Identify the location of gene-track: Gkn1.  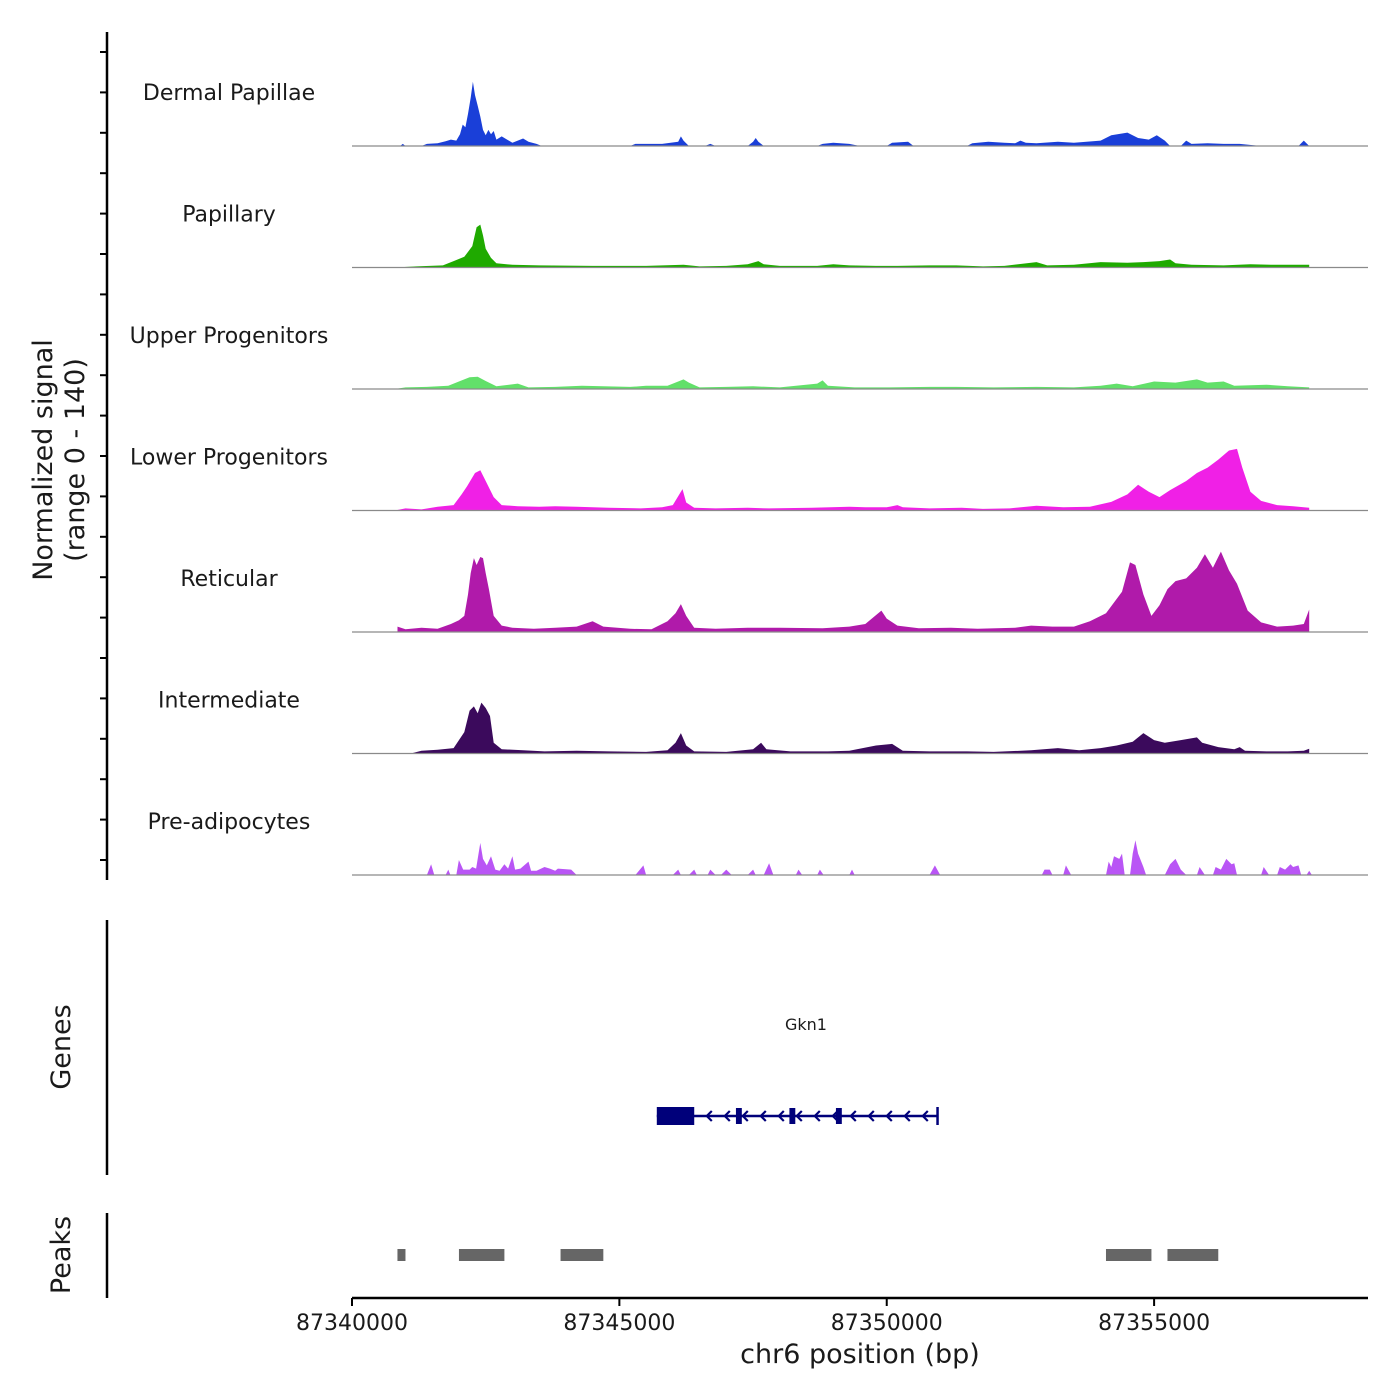
(797, 1070).